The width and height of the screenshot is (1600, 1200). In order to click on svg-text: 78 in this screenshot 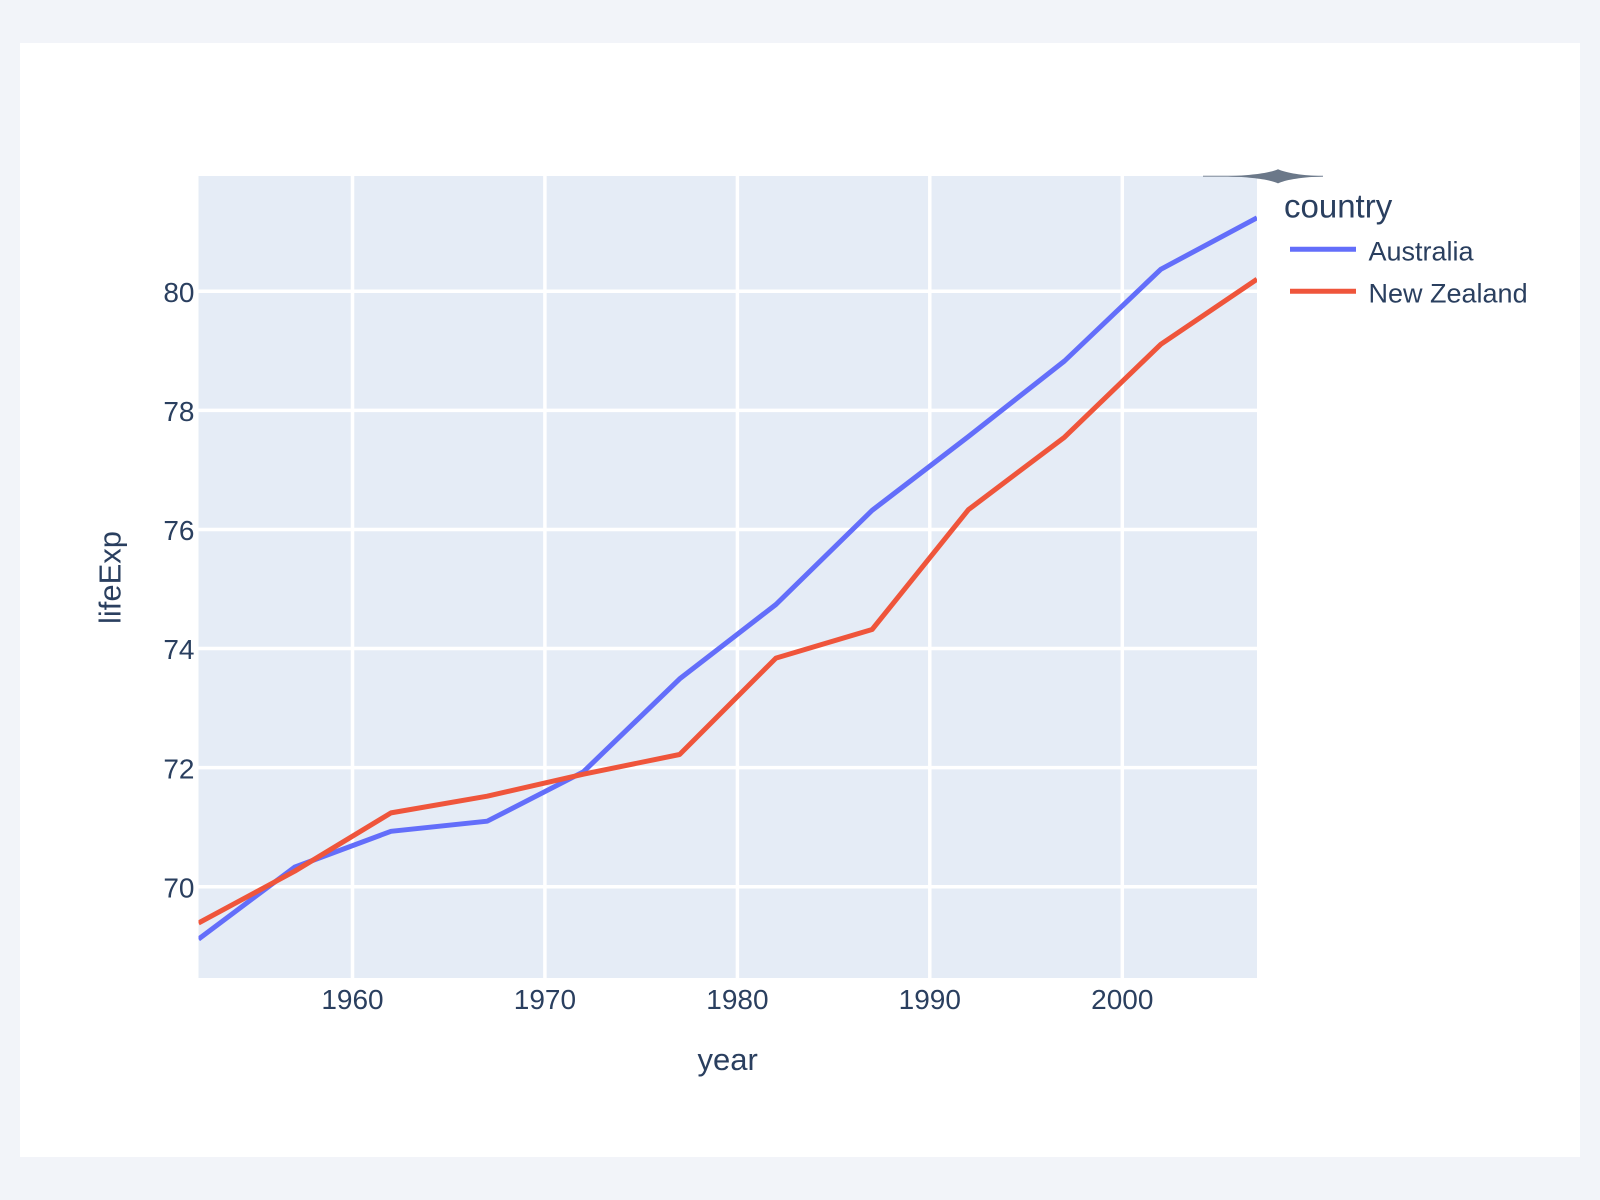, I will do `click(178, 411)`.